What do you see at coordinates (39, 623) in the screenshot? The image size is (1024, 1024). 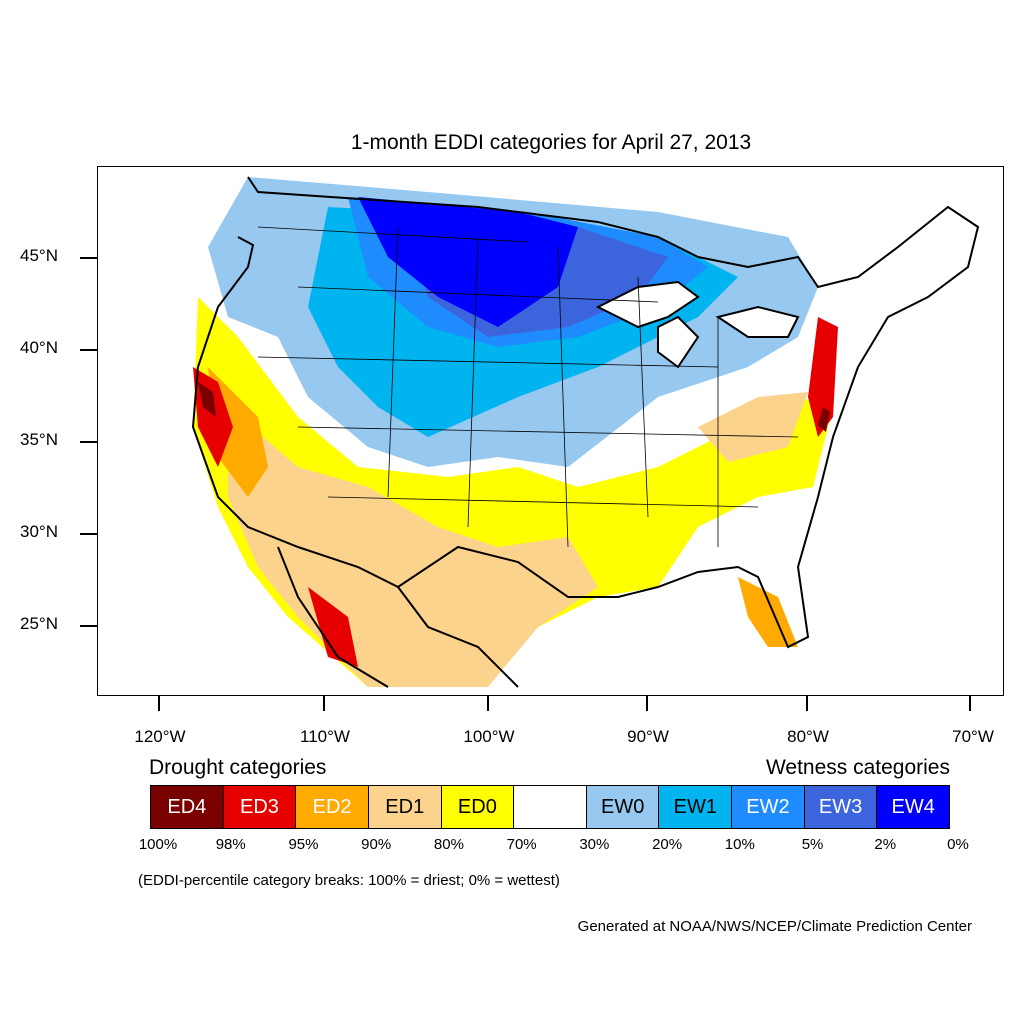 I see `lat-label-25: 25°N` at bounding box center [39, 623].